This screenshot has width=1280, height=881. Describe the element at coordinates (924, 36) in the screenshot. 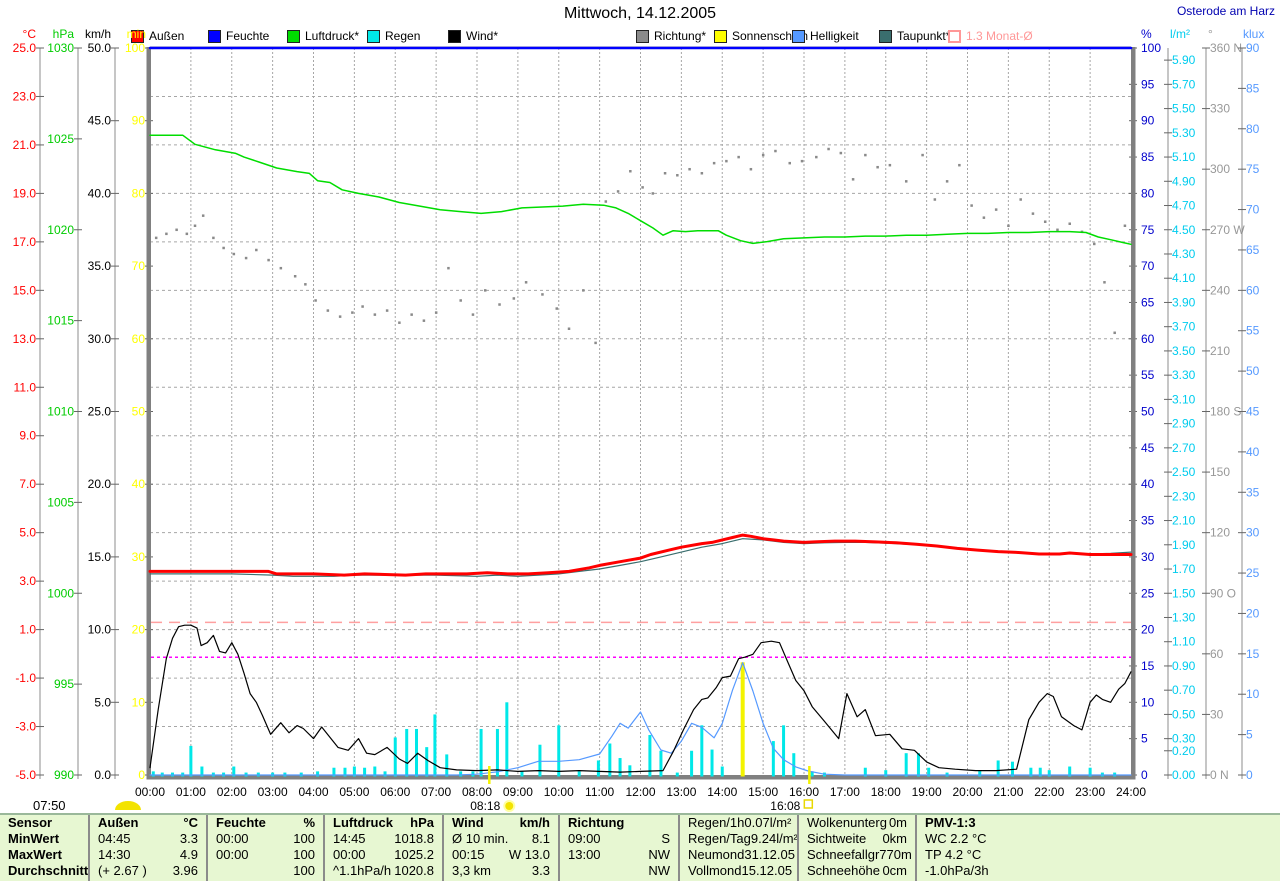

I see `legend-label: Taupunkt*` at that location.